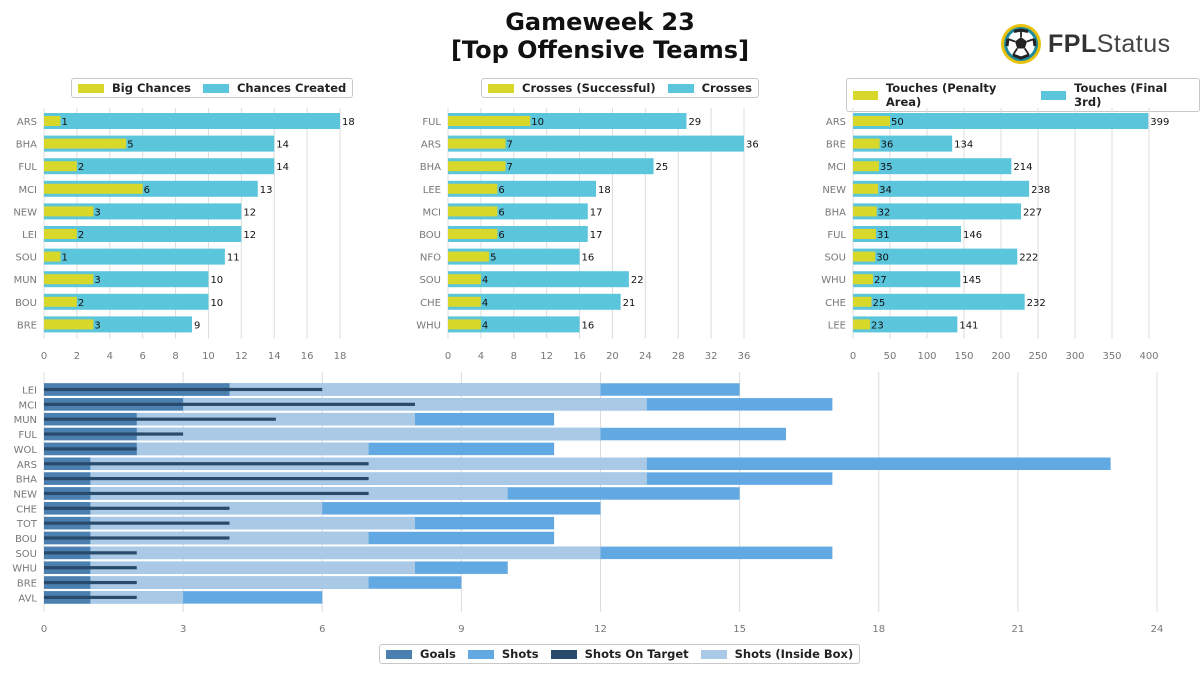  What do you see at coordinates (579, 356) in the screenshot?
I see `x-tick-label: 16` at bounding box center [579, 356].